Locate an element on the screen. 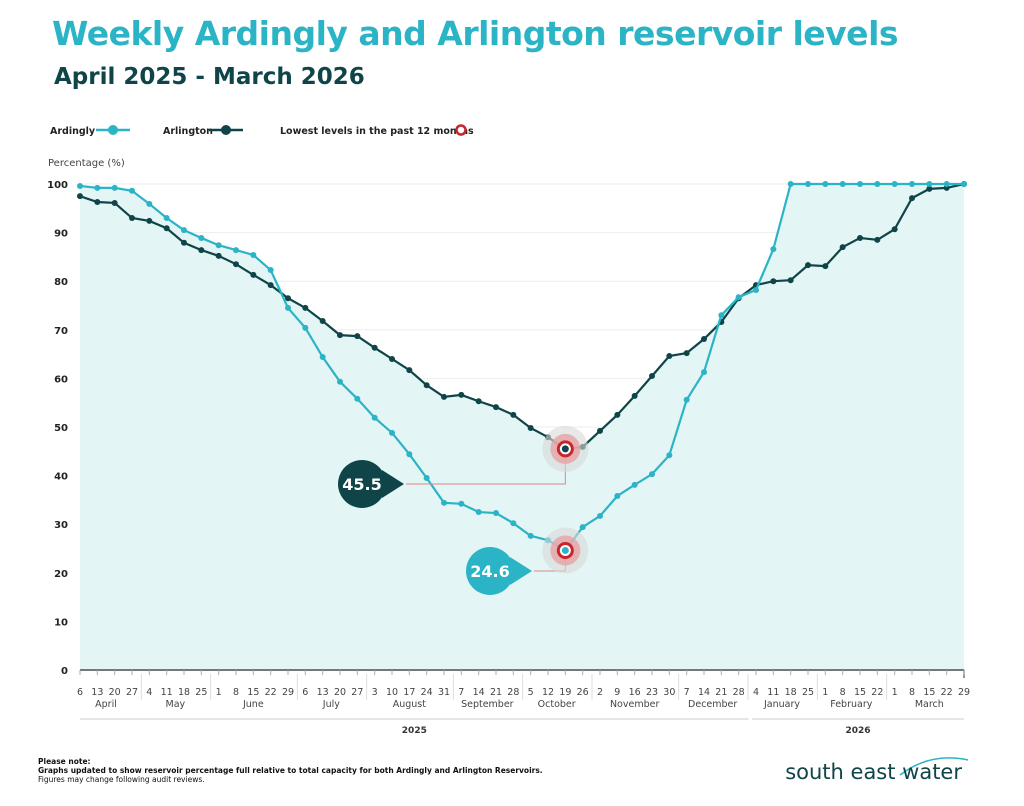 Image resolution: width=1024 pixels, height=806 pixels. x-tick-label: 26 is located at coordinates (583, 692).